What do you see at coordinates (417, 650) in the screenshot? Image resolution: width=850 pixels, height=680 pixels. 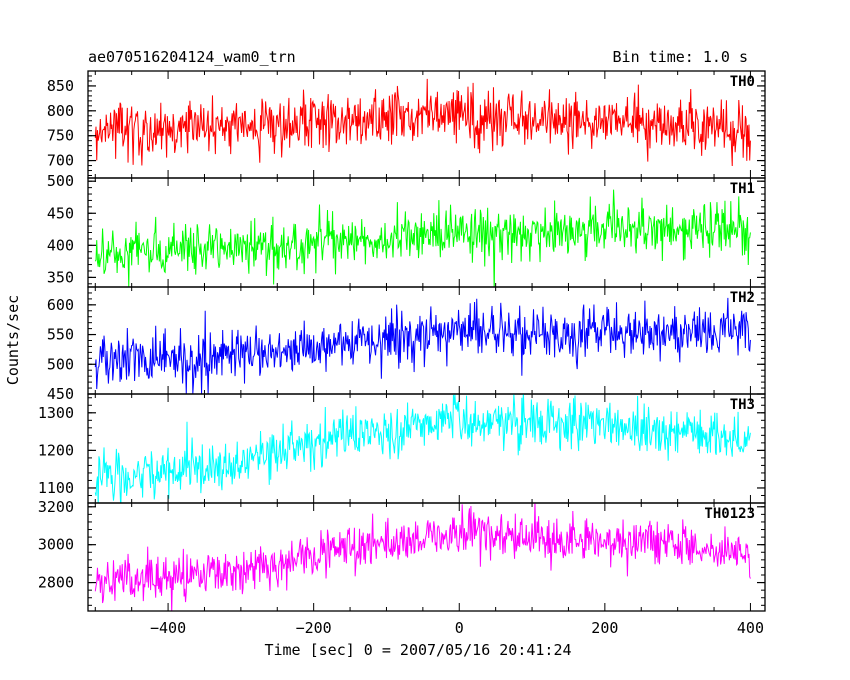 I see `x-axis-title: Time [sec] 0 = 2007/05/16 20:41:24` at bounding box center [417, 650].